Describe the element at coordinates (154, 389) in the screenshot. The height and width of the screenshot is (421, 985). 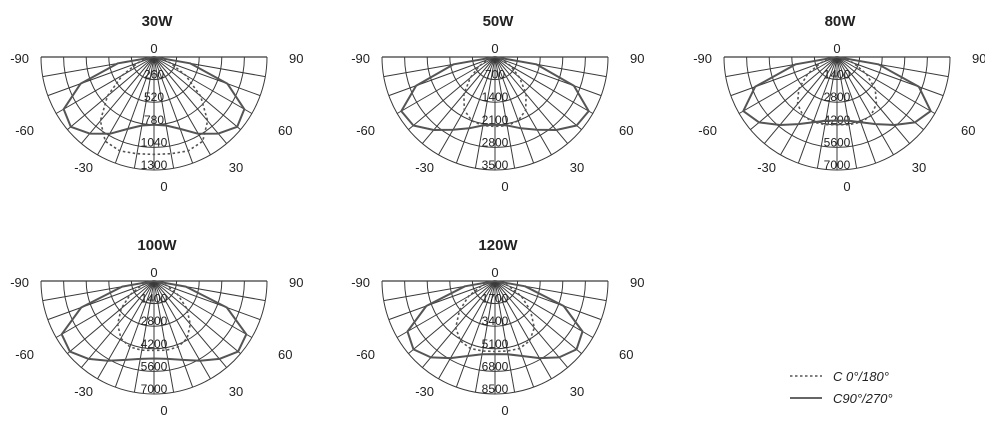
I see `radial-label: 7000` at that location.